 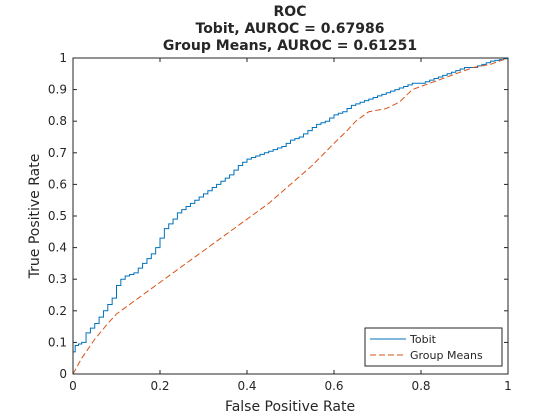 What do you see at coordinates (57, 216) in the screenshot?
I see `y-tick-label: 0.5` at bounding box center [57, 216].